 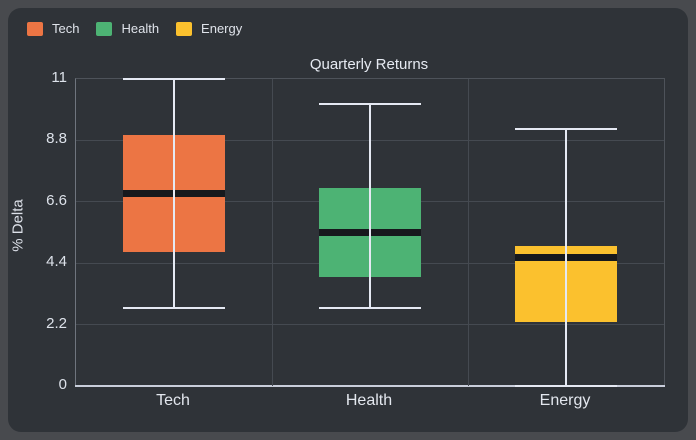 I want to click on y-tick-label: 2.2, so click(x=56, y=323).